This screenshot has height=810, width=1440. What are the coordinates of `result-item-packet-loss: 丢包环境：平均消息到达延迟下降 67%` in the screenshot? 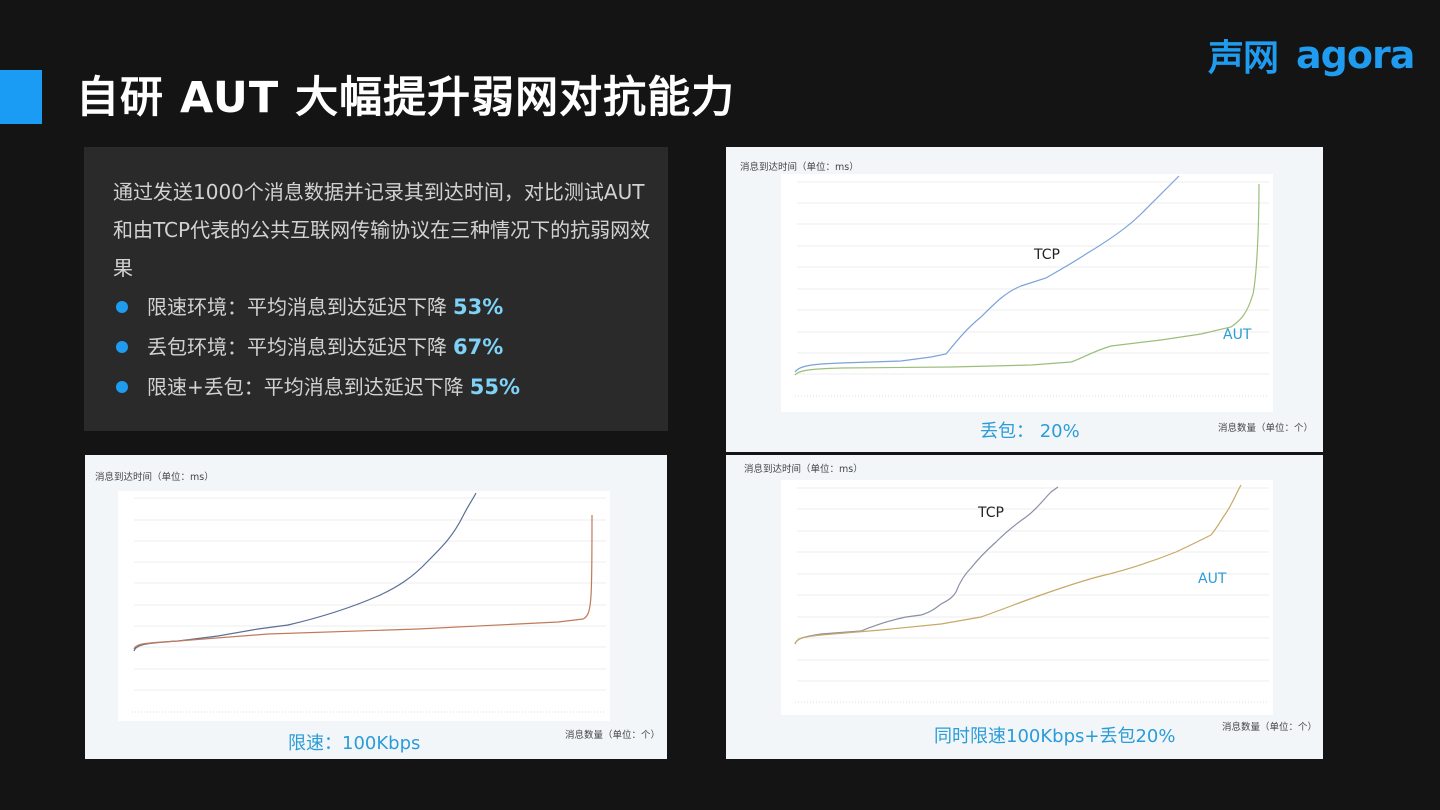 It's located at (390, 347).